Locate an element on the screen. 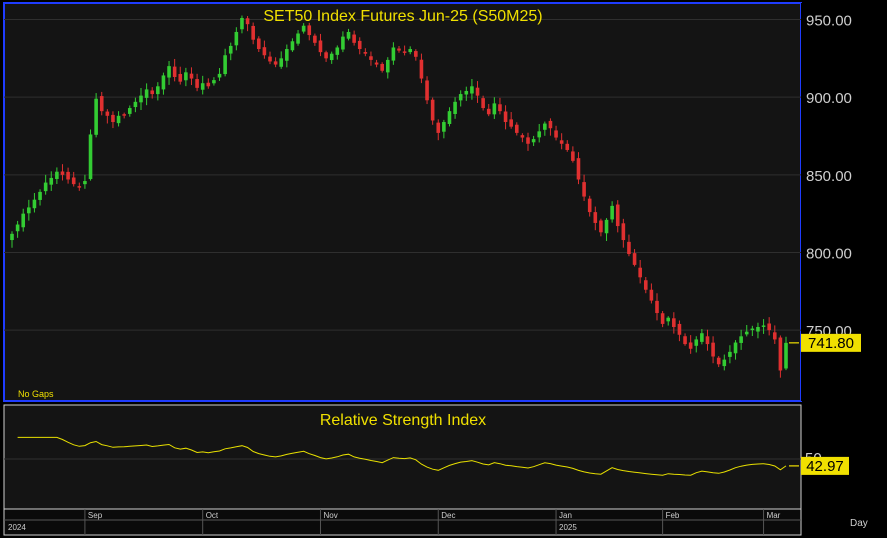  month-label: Feb is located at coordinates (673, 515).